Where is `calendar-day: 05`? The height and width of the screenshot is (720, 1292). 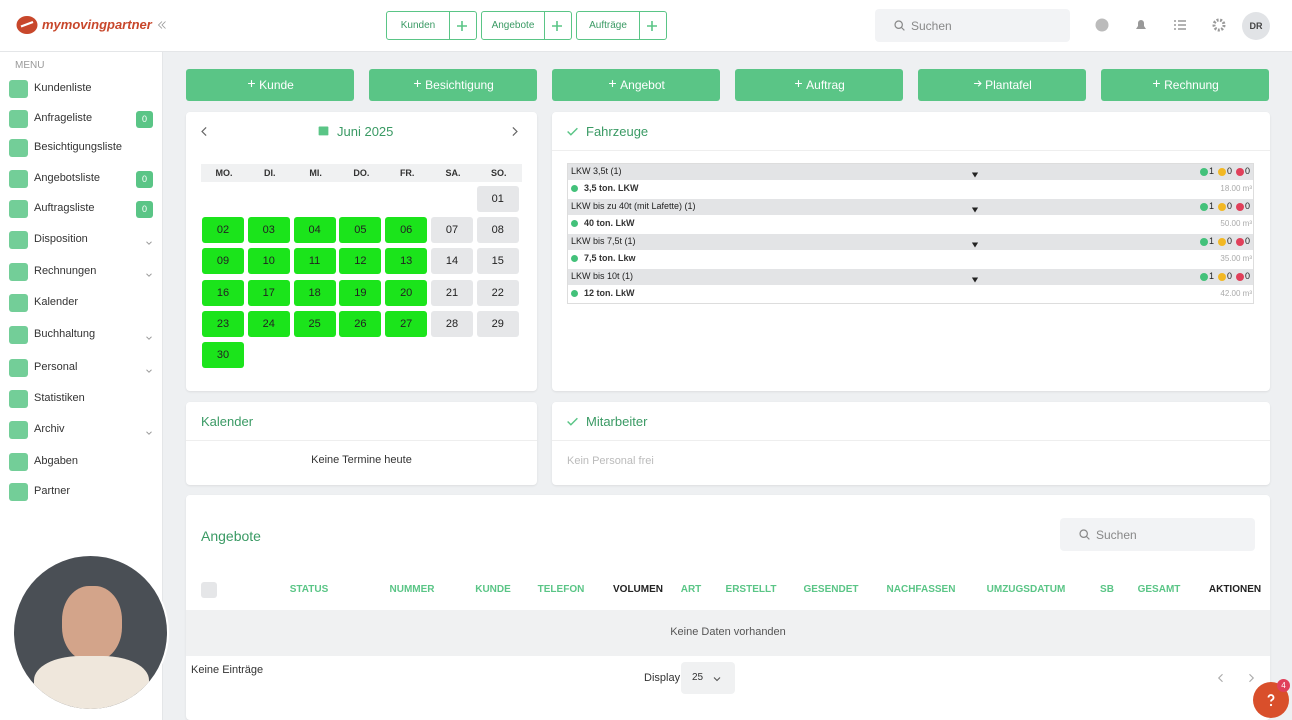
calendar-day: 05 is located at coordinates (360, 230).